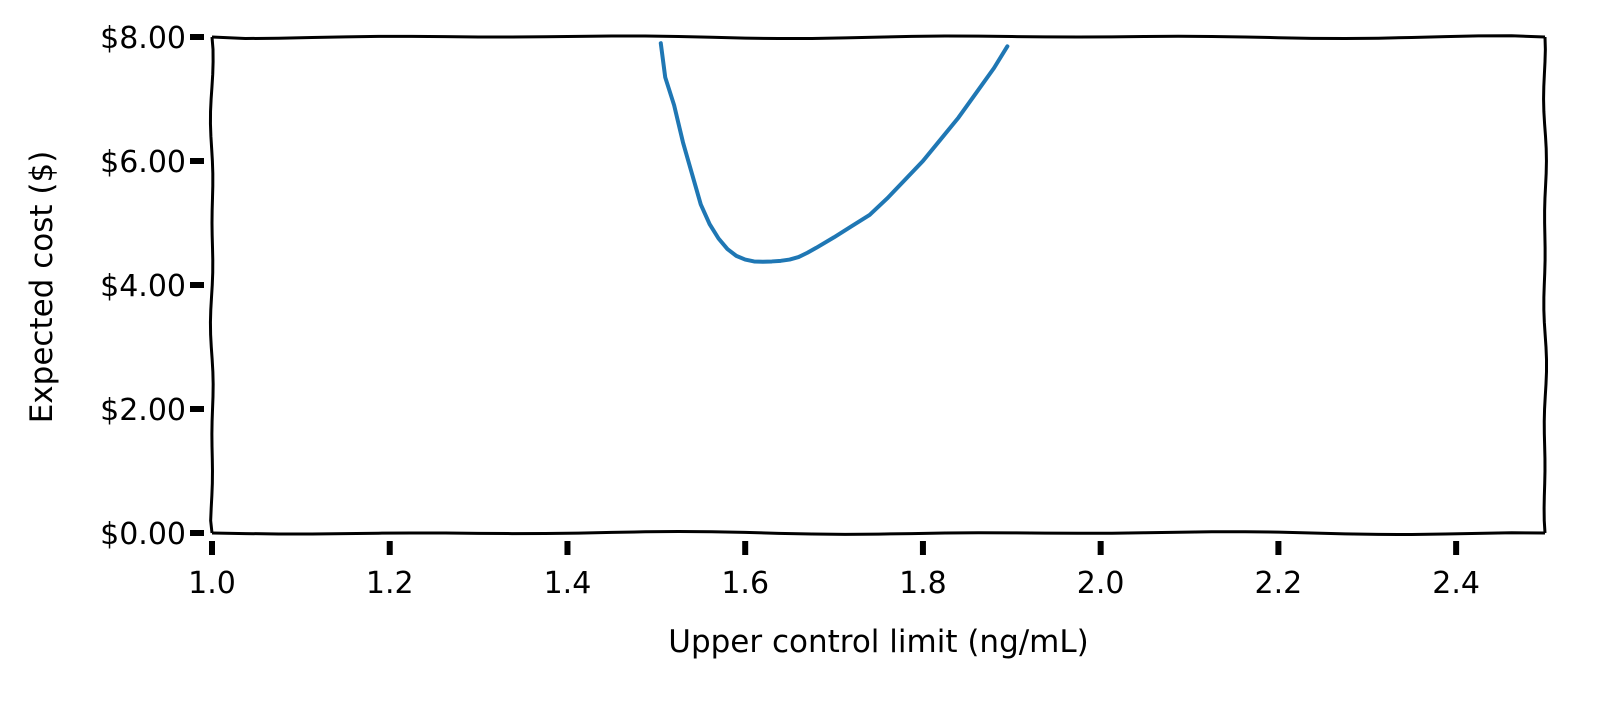 The height and width of the screenshot is (701, 1600). I want to click on x-tick-label: 2.2, so click(1279, 583).